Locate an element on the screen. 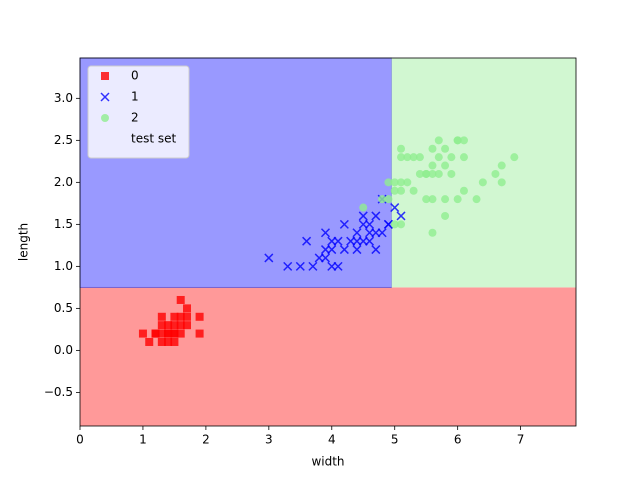  x-tick-label: 2 is located at coordinates (206, 440).